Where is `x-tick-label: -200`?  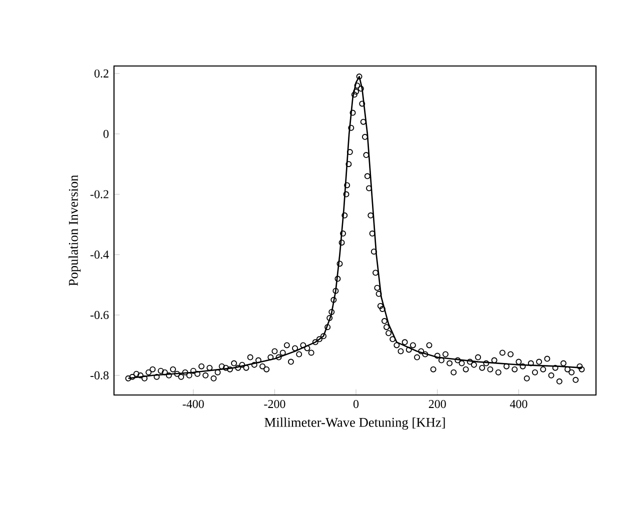
x-tick-label: -200 is located at coordinates (275, 404).